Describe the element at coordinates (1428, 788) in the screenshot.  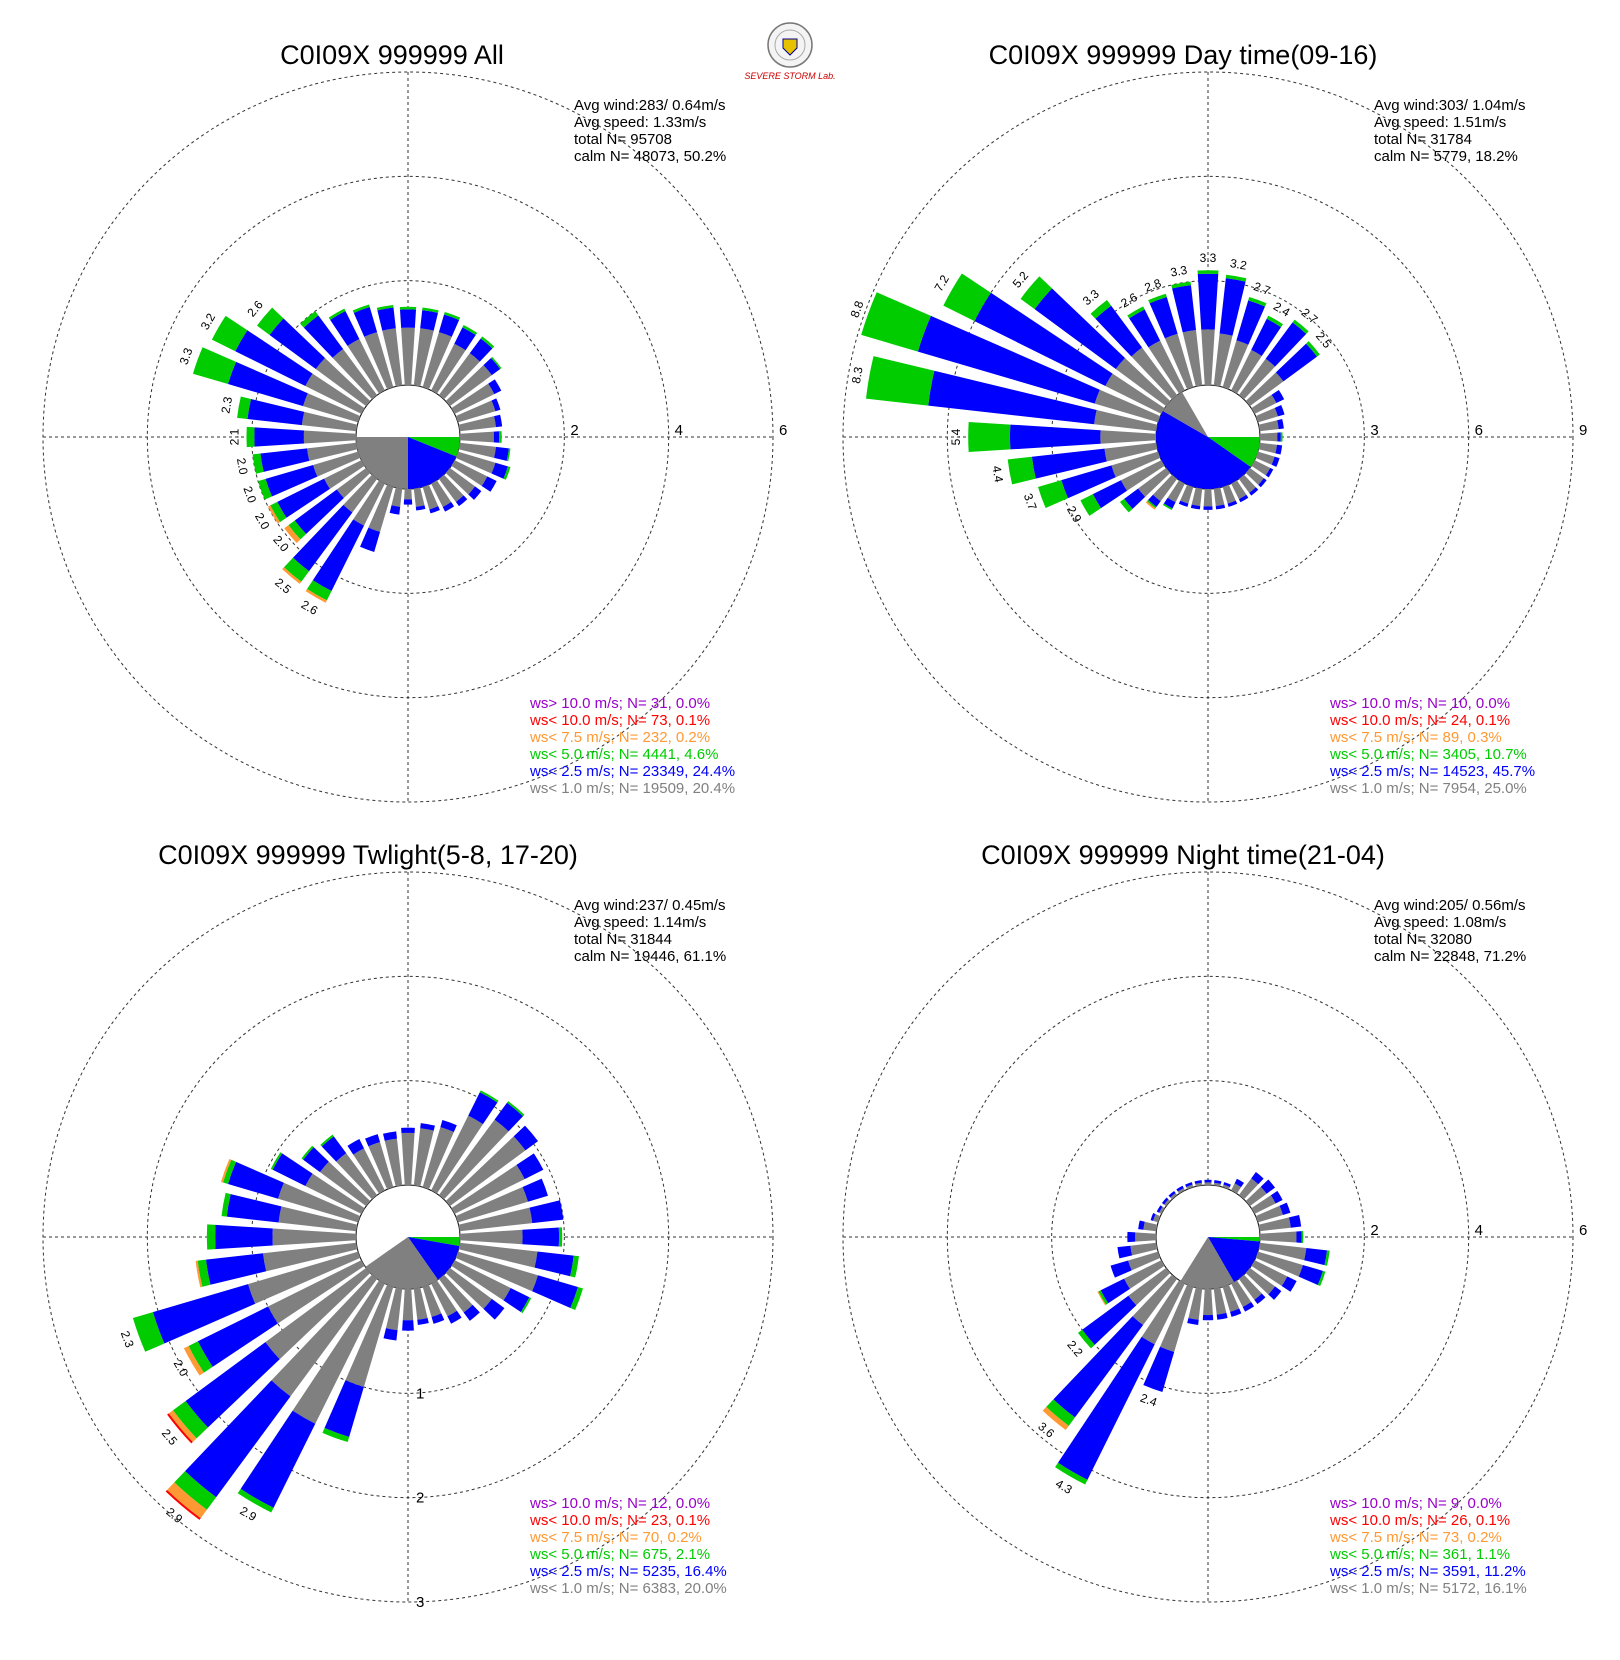
I see `legend-entry: ws< 1.0 m/s; N= 7954, 25.0%` at that location.